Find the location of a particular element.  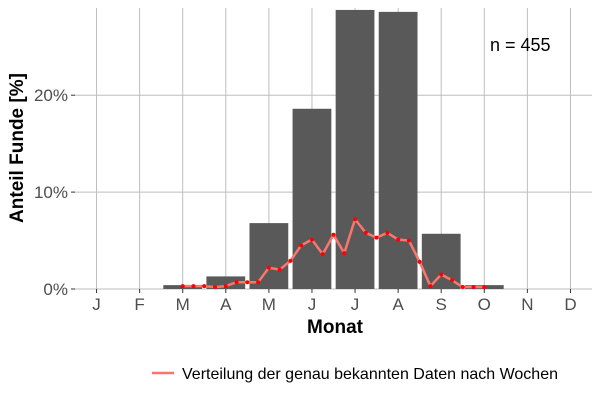

x-tick-label: F is located at coordinates (139, 304).